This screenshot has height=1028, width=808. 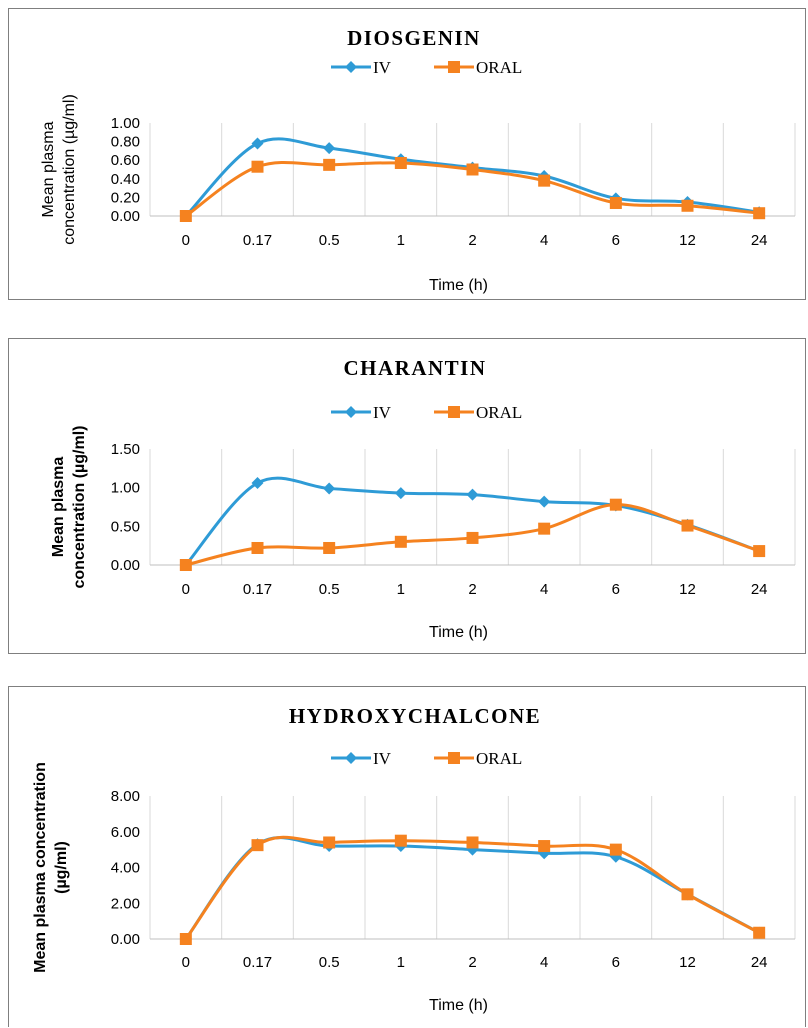 I want to click on y-tick-label: 0.60, so click(x=125, y=160).